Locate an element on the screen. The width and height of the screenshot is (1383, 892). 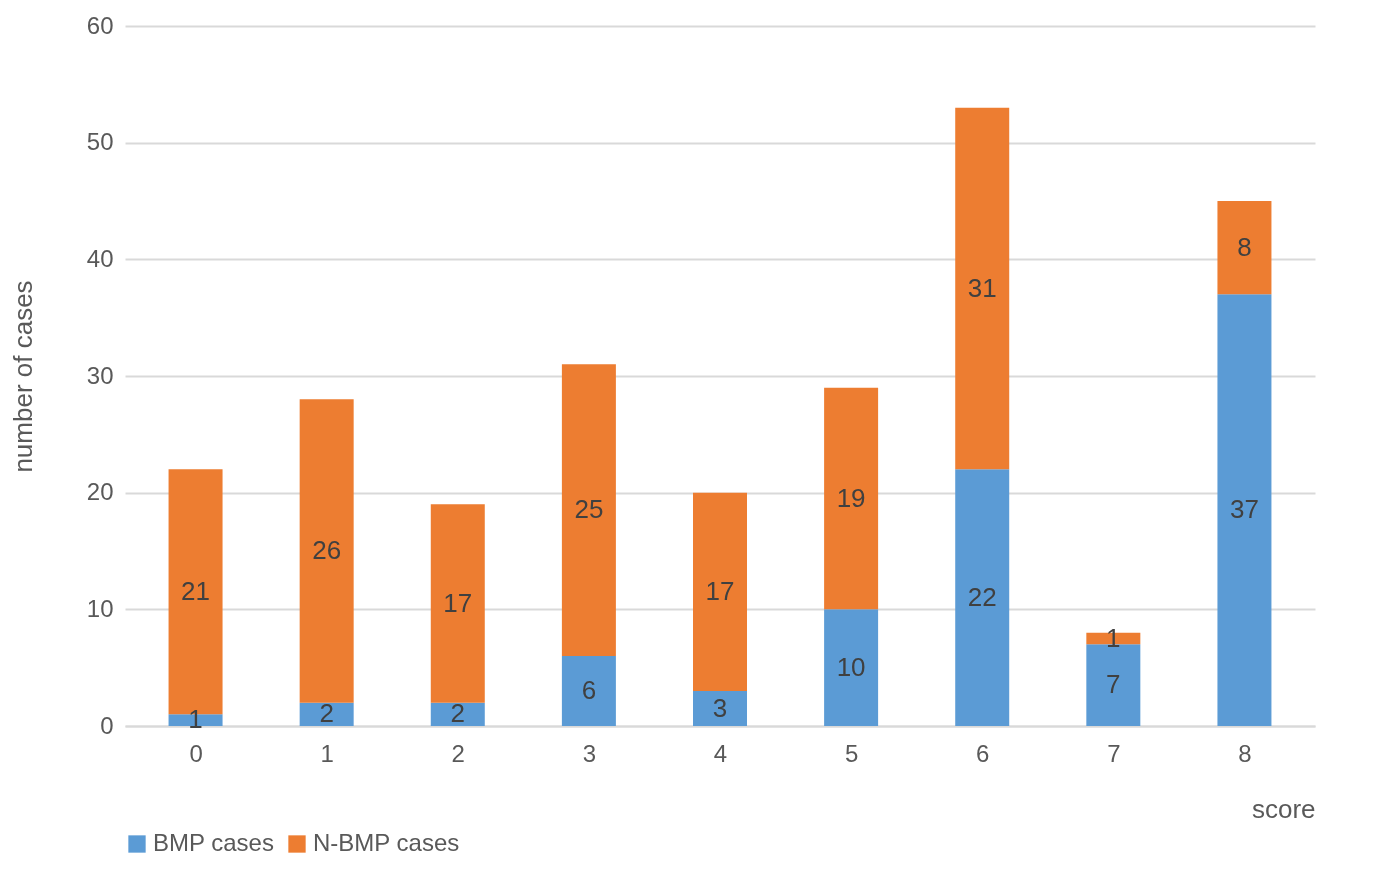
x-tick-label: 0 is located at coordinates (196, 753).